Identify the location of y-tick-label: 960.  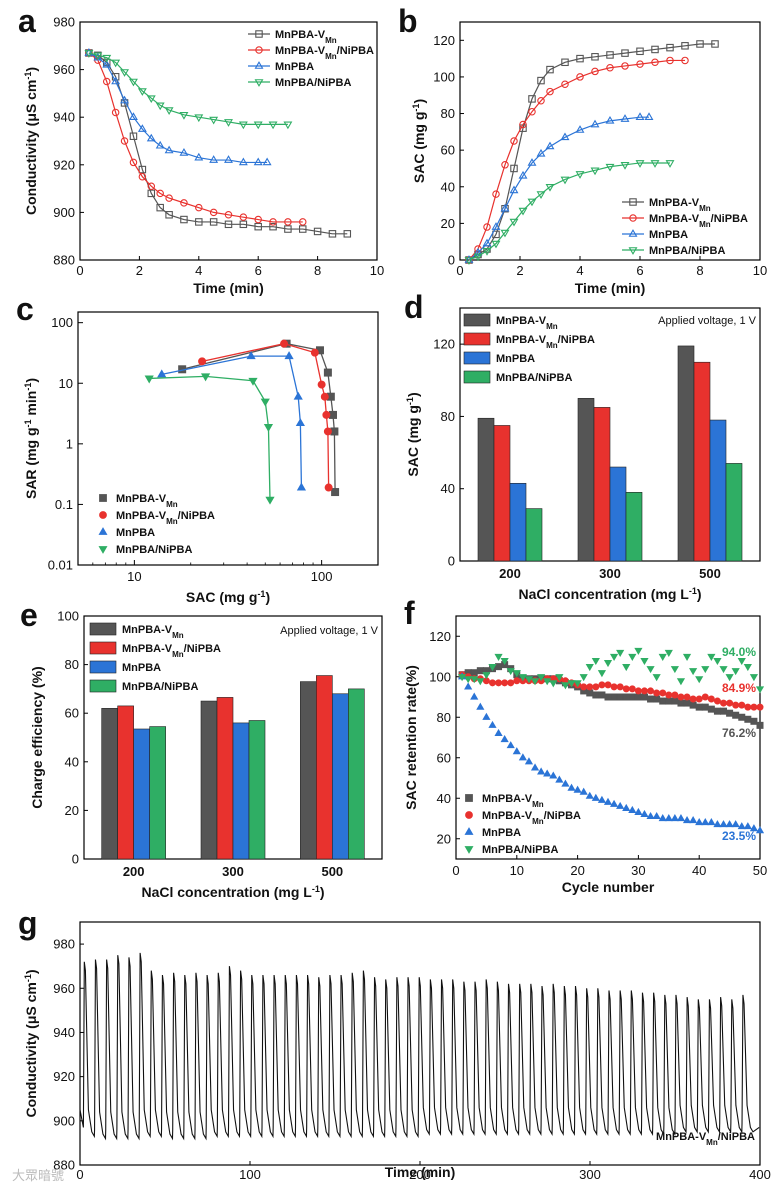
(64, 988).